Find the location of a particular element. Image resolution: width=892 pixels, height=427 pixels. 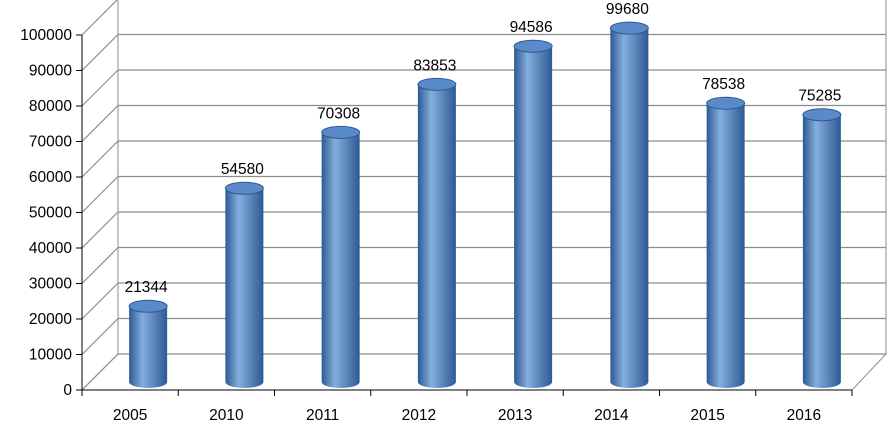

bar-2013 is located at coordinates (533, 214).